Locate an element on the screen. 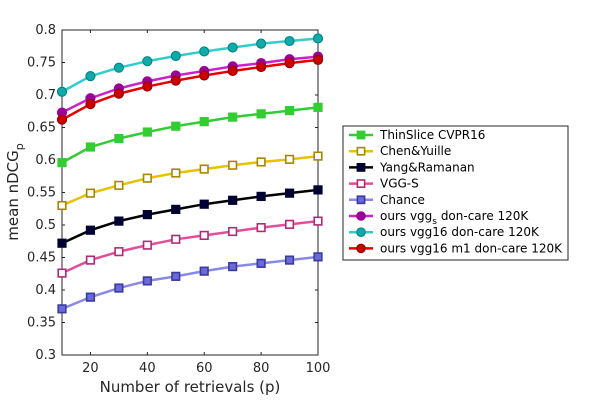 The width and height of the screenshot is (600, 400). legend-label: ours vgg16 don-care 120K is located at coordinates (460, 232).